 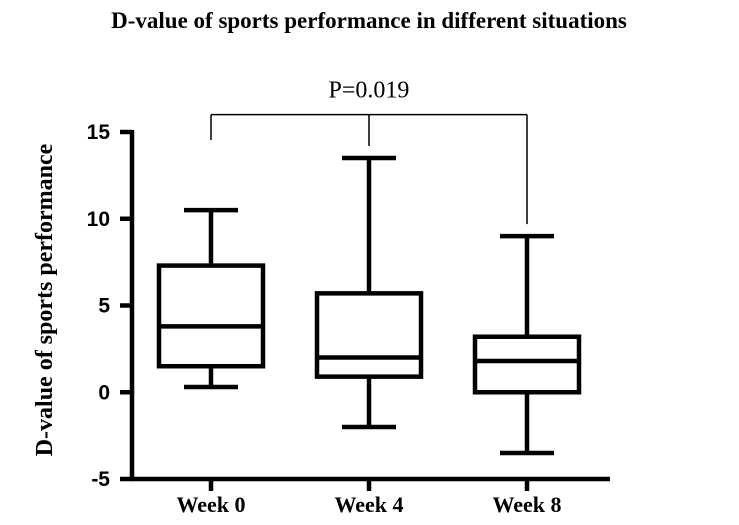 I want to click on x-tick-label: Week 0, so click(x=210, y=504).